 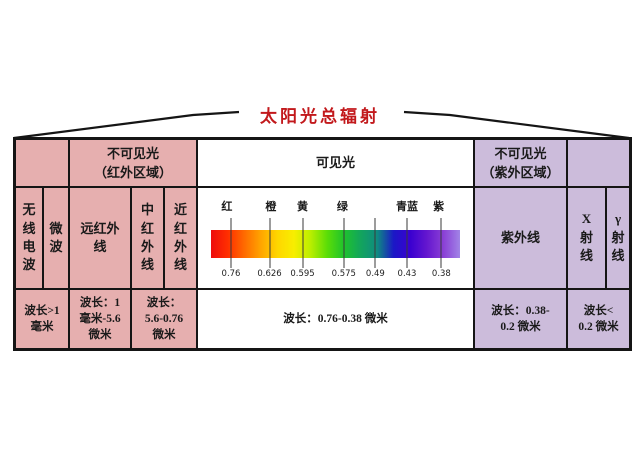 I want to click on wavelength-ultraviolet: 波长：0.38- 0.2 微米, so click(x=520, y=319).